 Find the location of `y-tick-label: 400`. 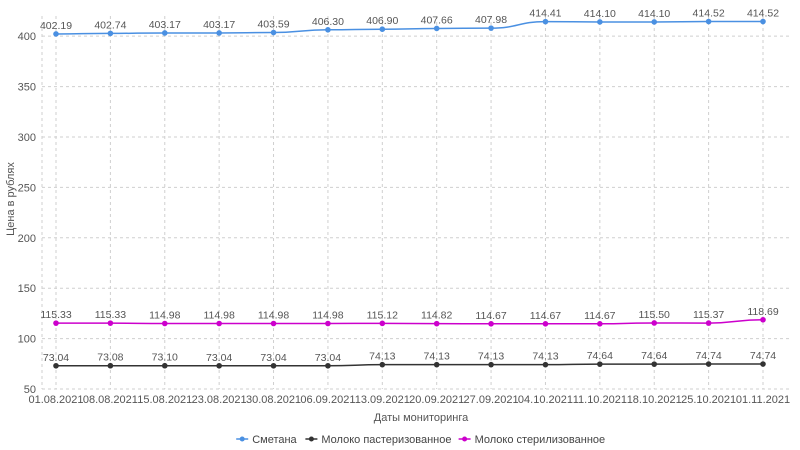

y-tick-label: 400 is located at coordinates (27, 37).